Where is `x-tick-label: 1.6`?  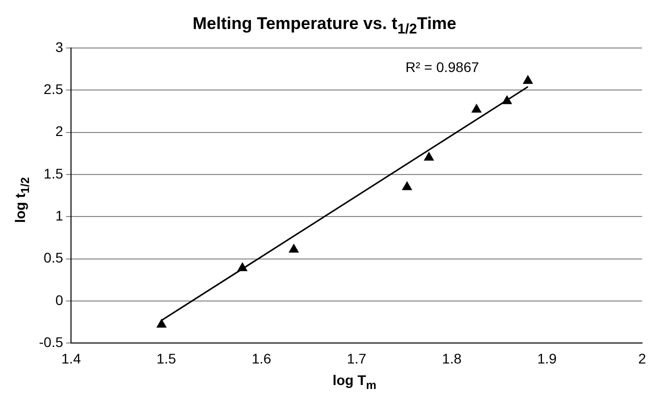
x-tick-label: 1.6 is located at coordinates (262, 358).